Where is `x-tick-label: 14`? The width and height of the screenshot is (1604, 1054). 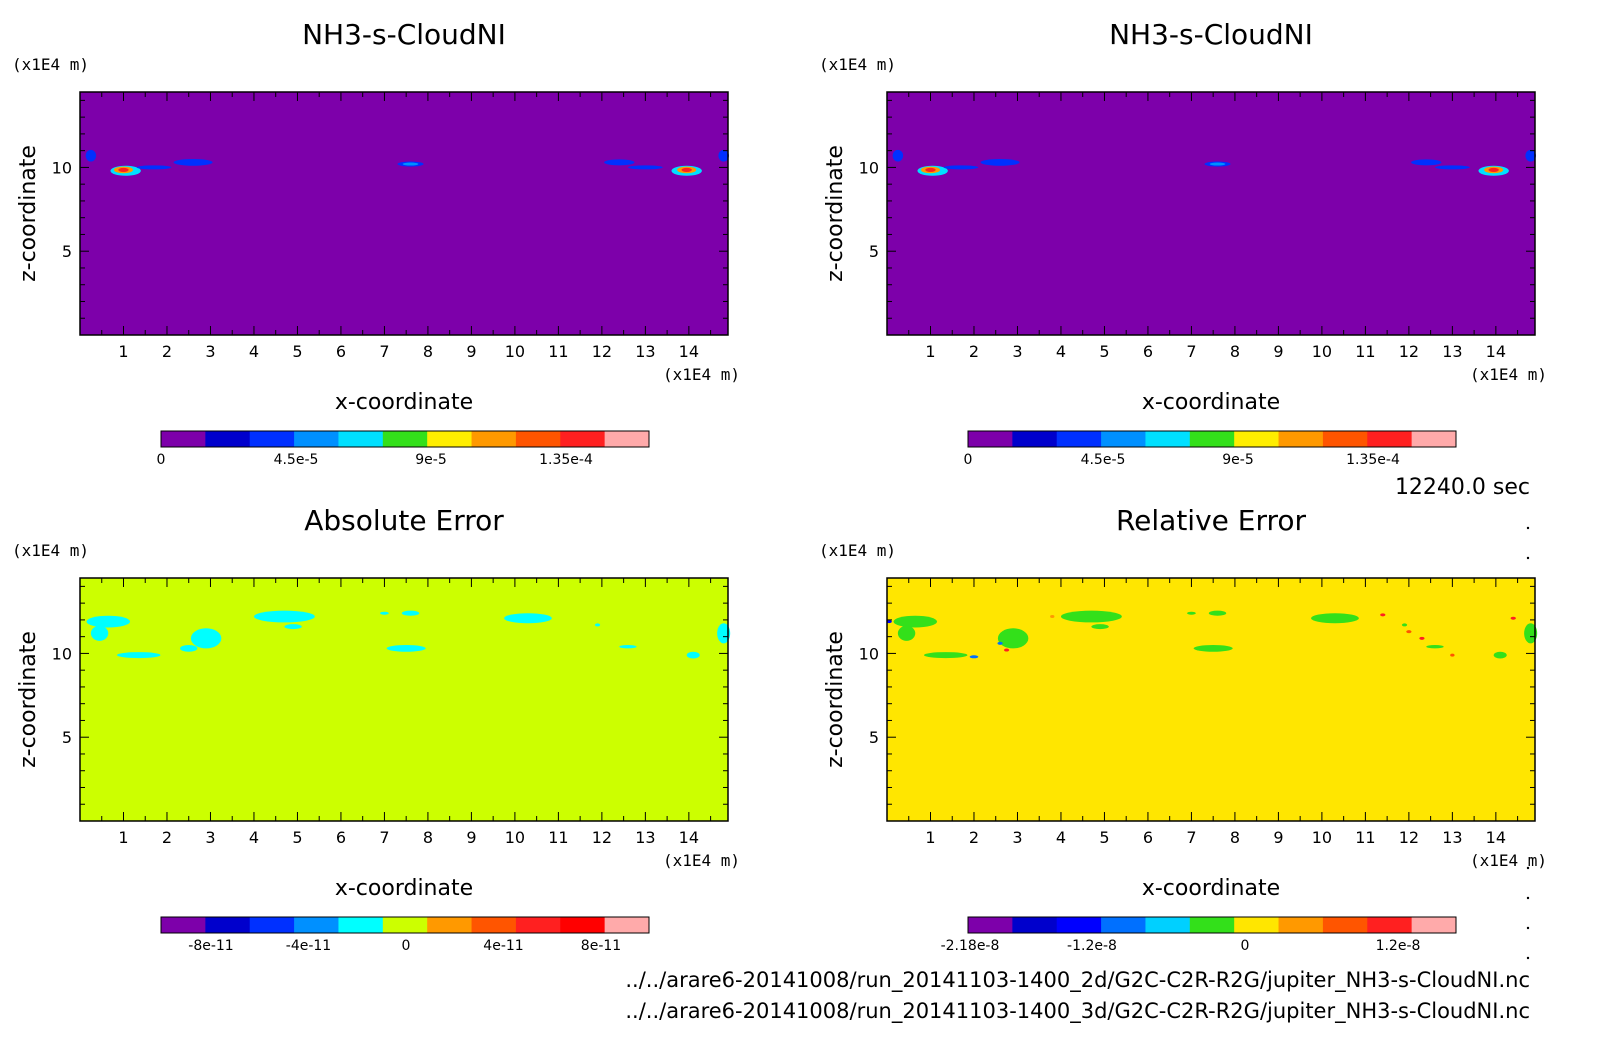 x-tick-label: 14 is located at coordinates (689, 351).